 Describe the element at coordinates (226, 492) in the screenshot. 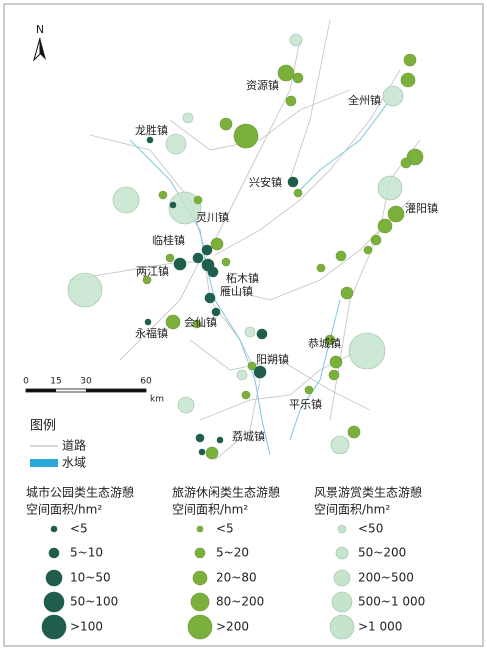

I see `group-title: 旅游休闲类生态游憩` at that location.